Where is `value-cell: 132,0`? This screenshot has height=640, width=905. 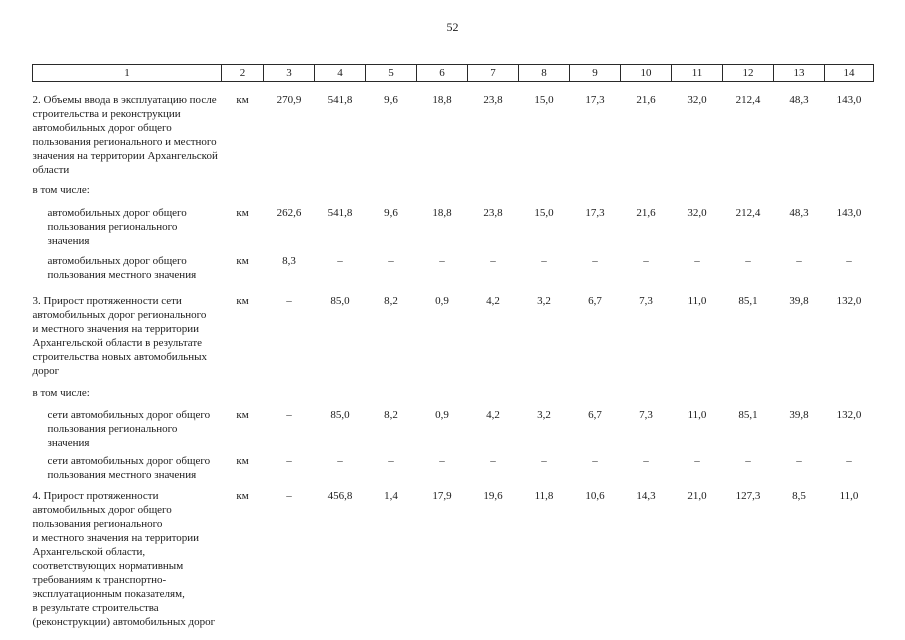 value-cell: 132,0 is located at coordinates (849, 415).